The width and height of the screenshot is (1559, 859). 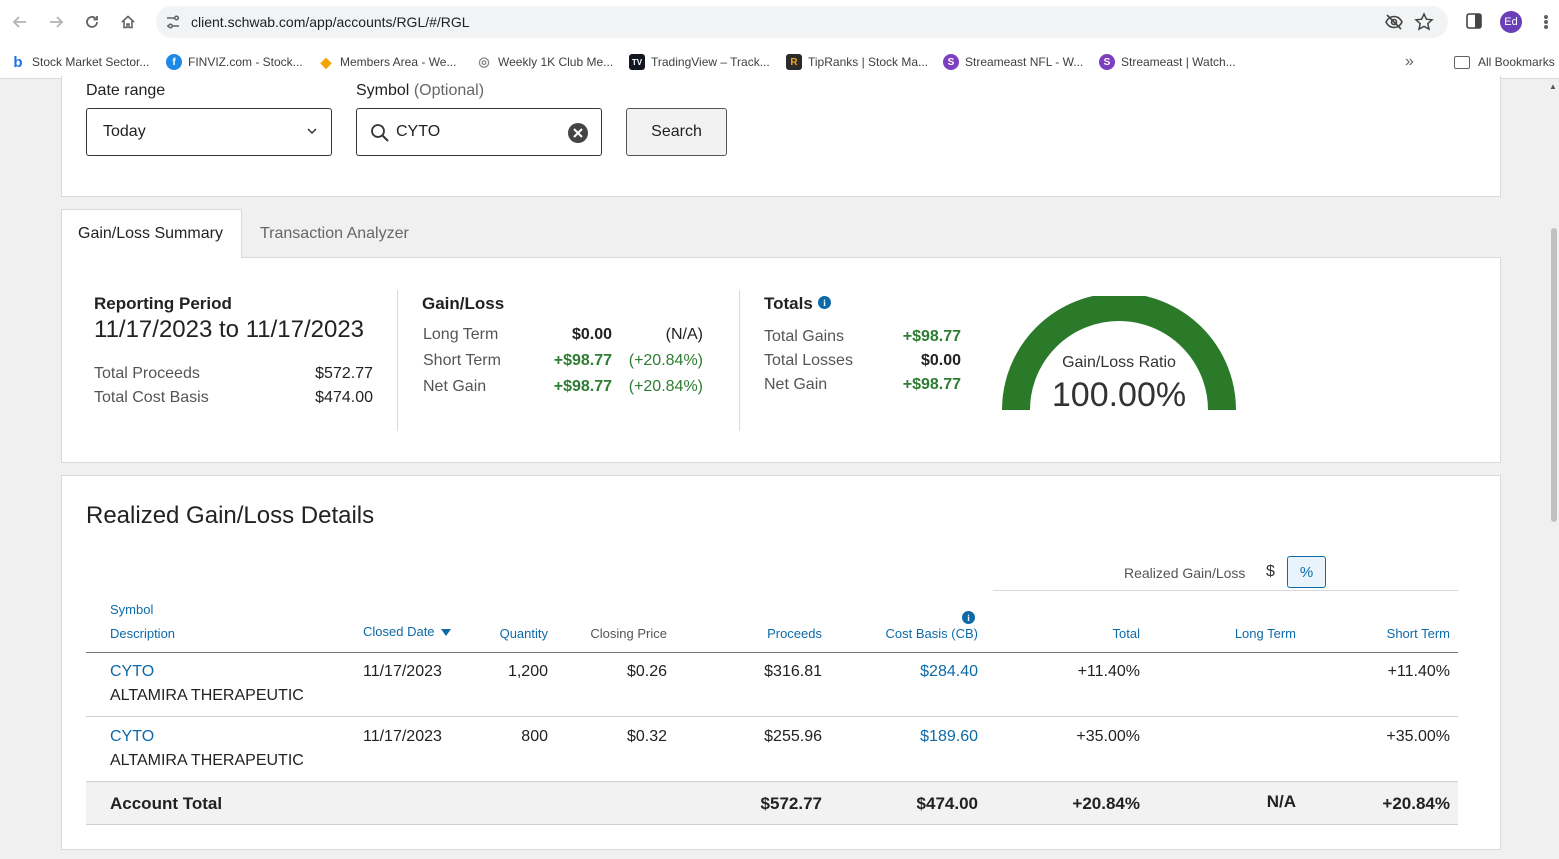 What do you see at coordinates (794, 62) in the screenshot?
I see `tipranks-icon: R` at bounding box center [794, 62].